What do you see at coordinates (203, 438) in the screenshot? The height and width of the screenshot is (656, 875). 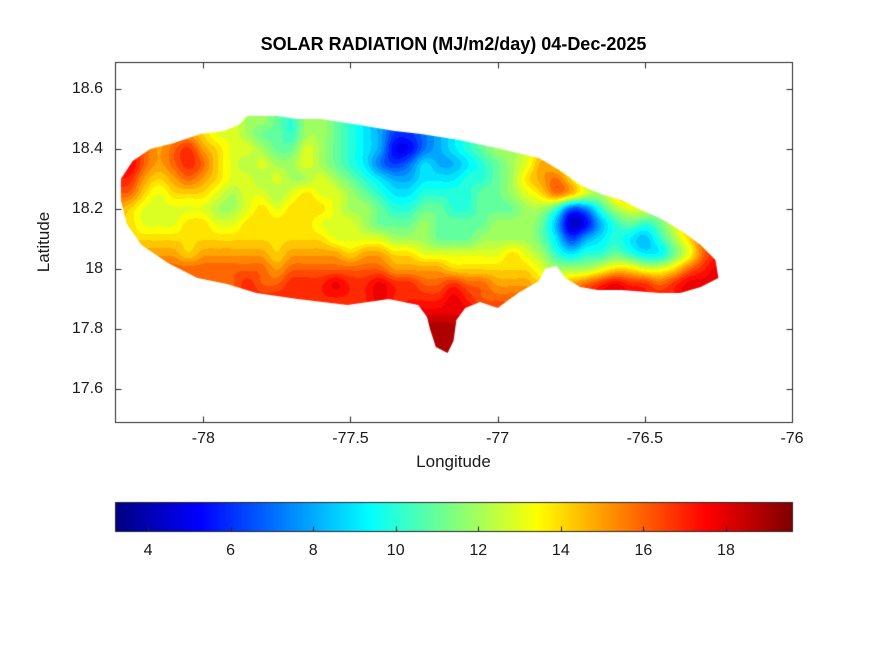 I see `x-tick-label: -78` at bounding box center [203, 438].